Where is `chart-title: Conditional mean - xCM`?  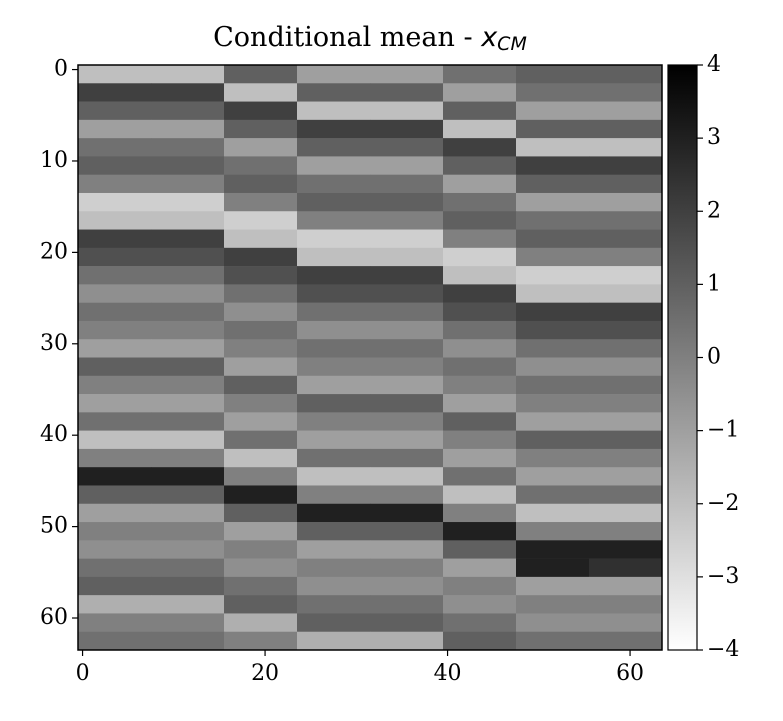
chart-title: Conditional mean - xCM is located at coordinates (370, 38).